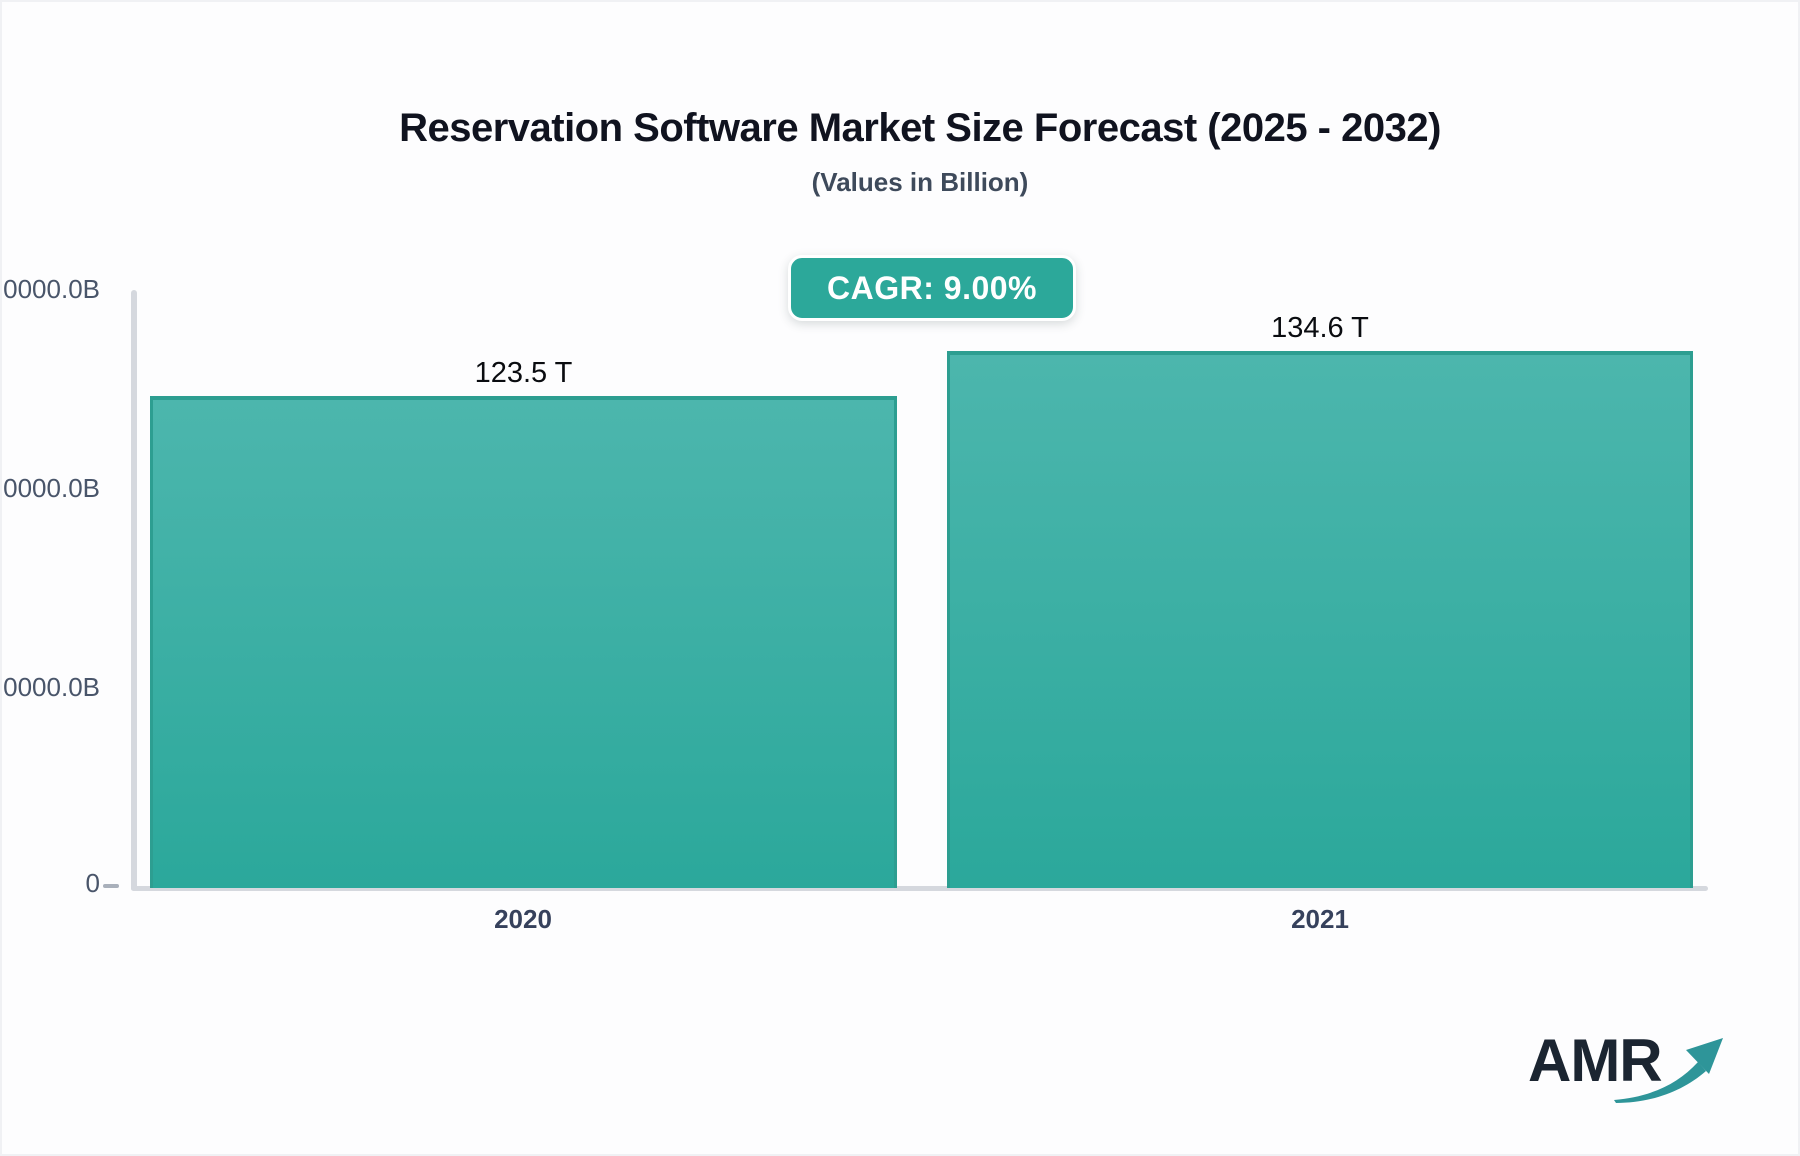  I want to click on y-tick-label-zero: 0, so click(92, 883).